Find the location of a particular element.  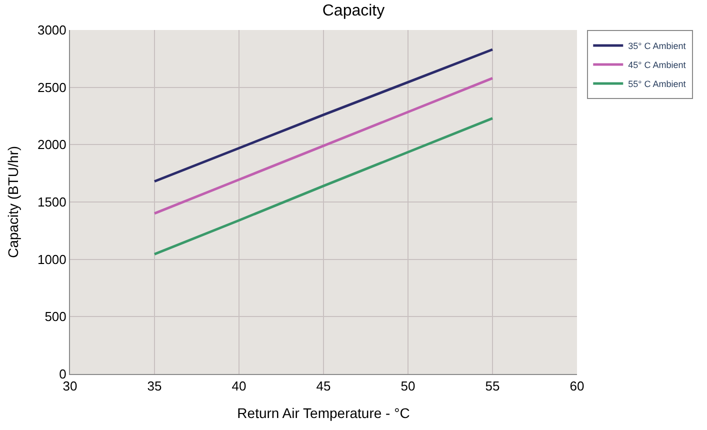

legend-label: 35° C Ambient is located at coordinates (657, 46).